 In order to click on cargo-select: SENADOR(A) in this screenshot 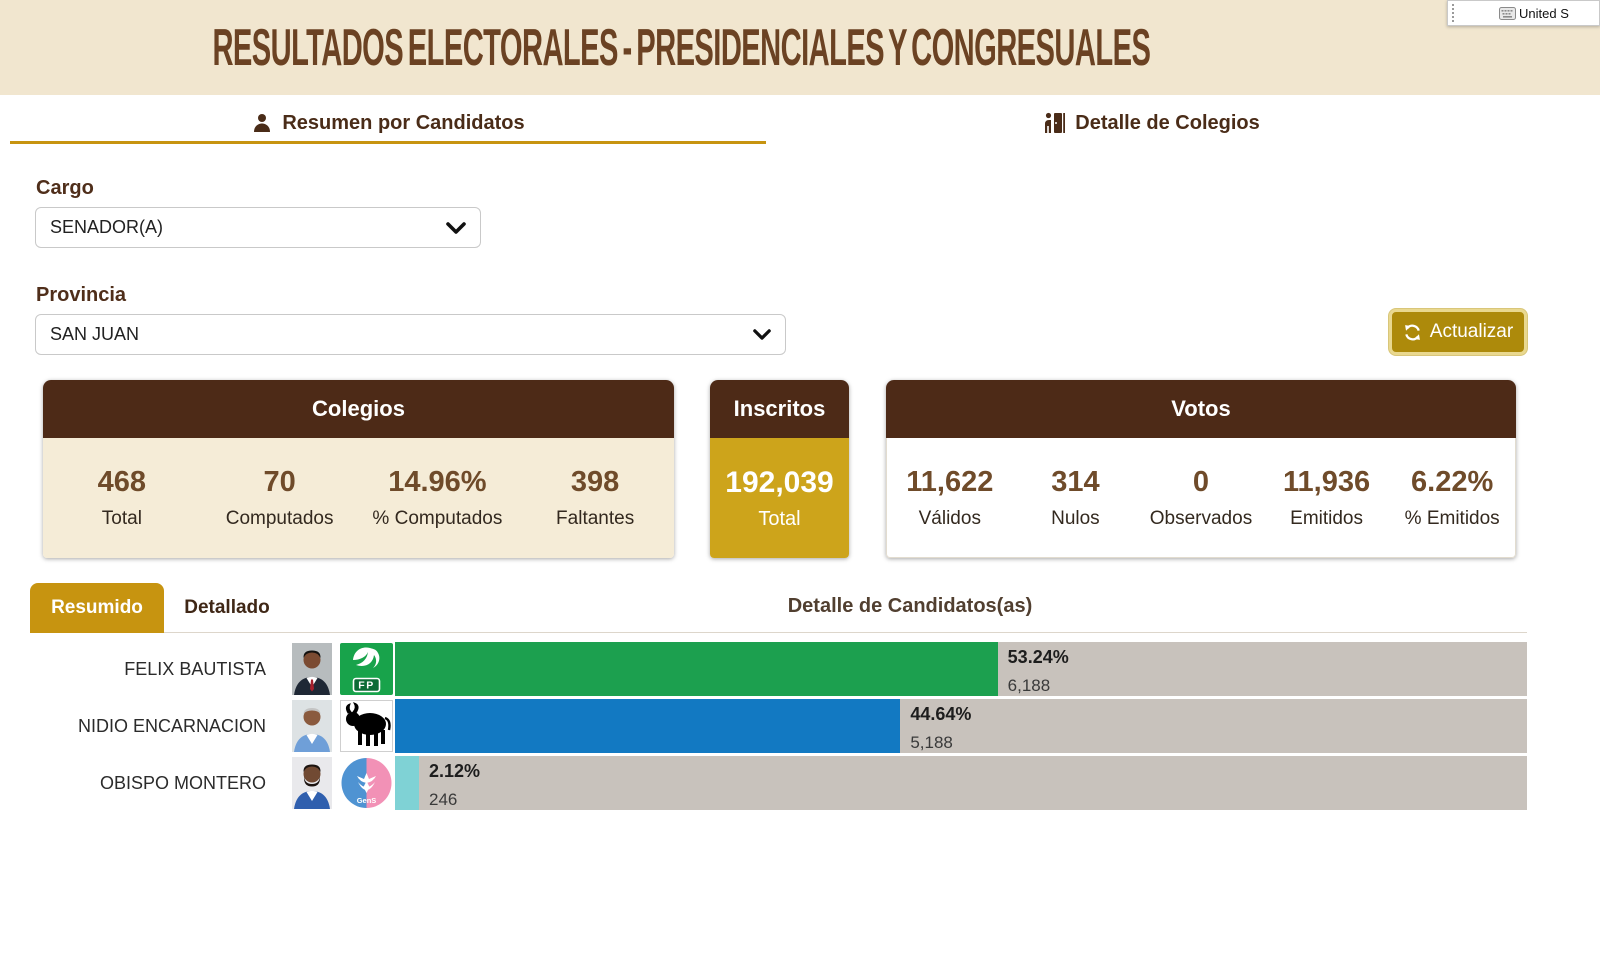, I will do `click(258, 227)`.